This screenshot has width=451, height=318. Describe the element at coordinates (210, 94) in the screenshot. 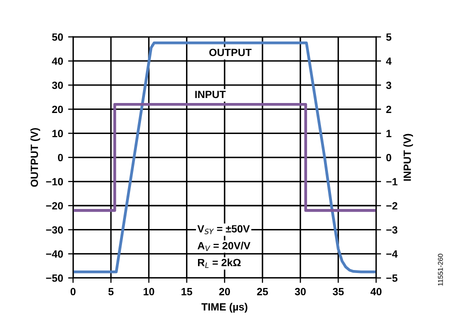

I see `series-label: INPUT` at that location.